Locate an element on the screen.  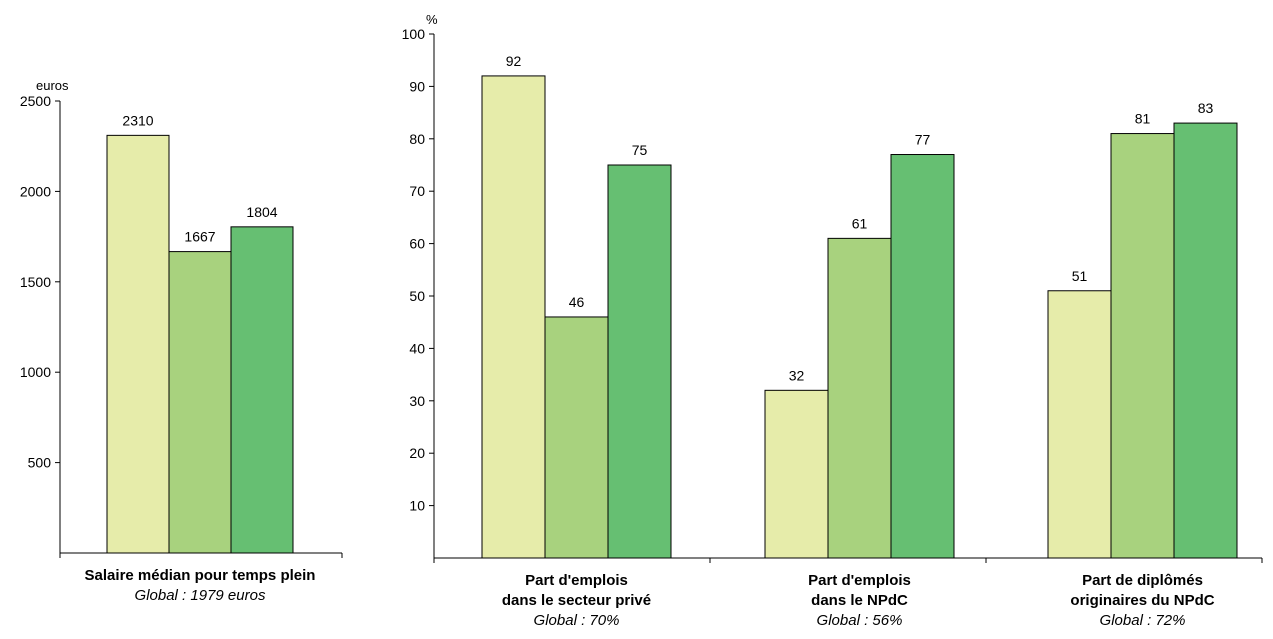
y-tick-label: 20 is located at coordinates (417, 453).